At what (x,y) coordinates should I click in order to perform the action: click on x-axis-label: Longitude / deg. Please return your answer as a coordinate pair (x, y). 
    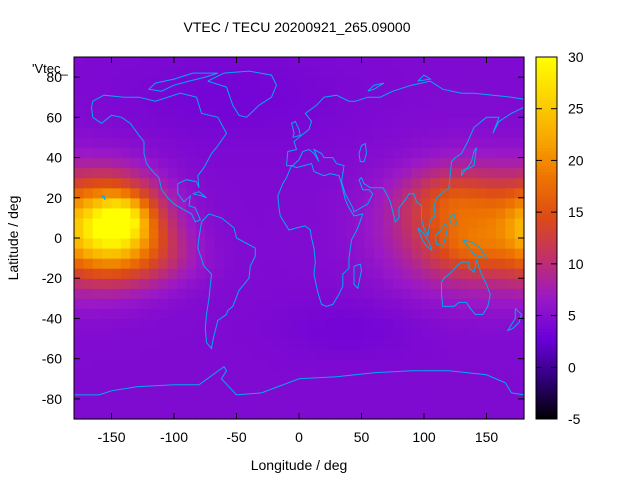
    Looking at the image, I should click on (299, 465).